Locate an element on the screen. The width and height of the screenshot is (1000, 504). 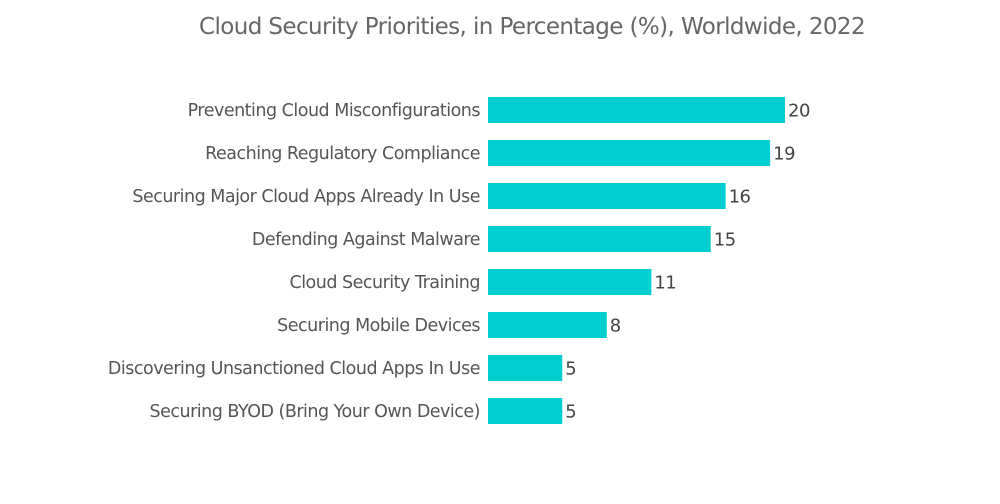
category-label: Securing Mobile Devices is located at coordinates (378, 326).